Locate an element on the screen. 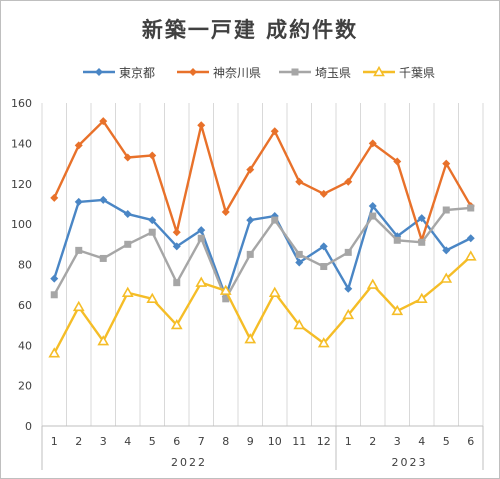  x-tick-label: 11 is located at coordinates (299, 441).